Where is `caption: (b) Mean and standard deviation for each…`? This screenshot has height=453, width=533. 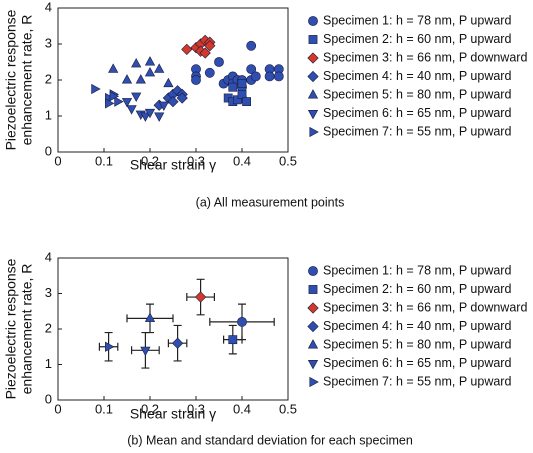 caption: (b) Mean and standard deviation for each… is located at coordinates (270, 440).